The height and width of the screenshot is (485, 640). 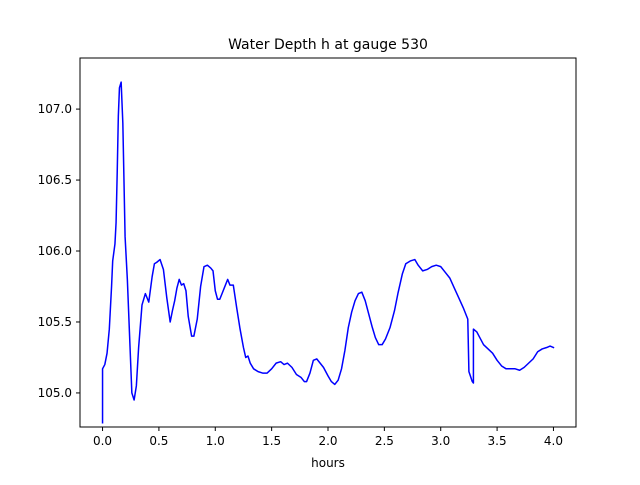 What do you see at coordinates (497, 441) in the screenshot?
I see `x-tick-label: 3.5` at bounding box center [497, 441].